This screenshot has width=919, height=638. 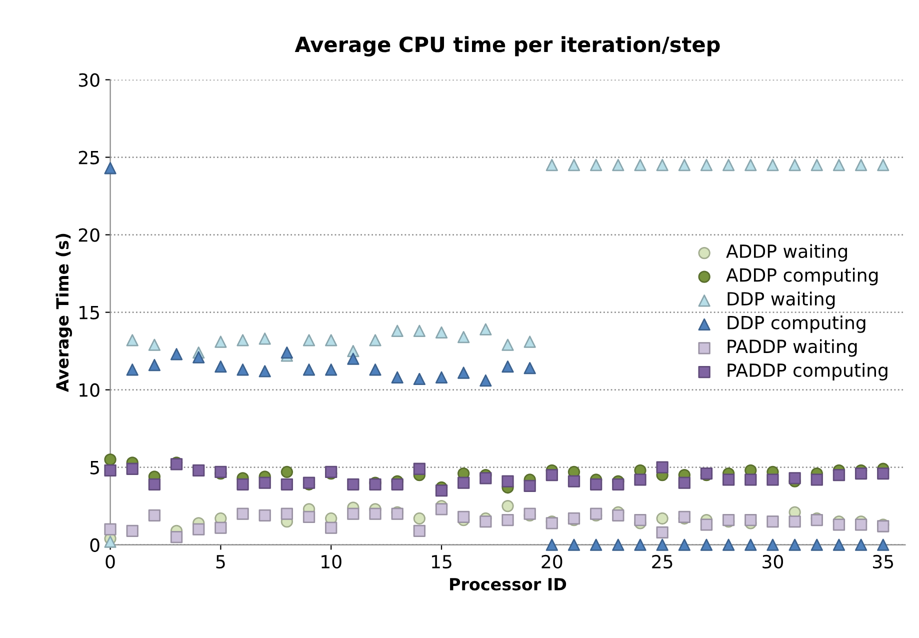 I want to click on legend-label: ADDP waiting, so click(x=786, y=253).